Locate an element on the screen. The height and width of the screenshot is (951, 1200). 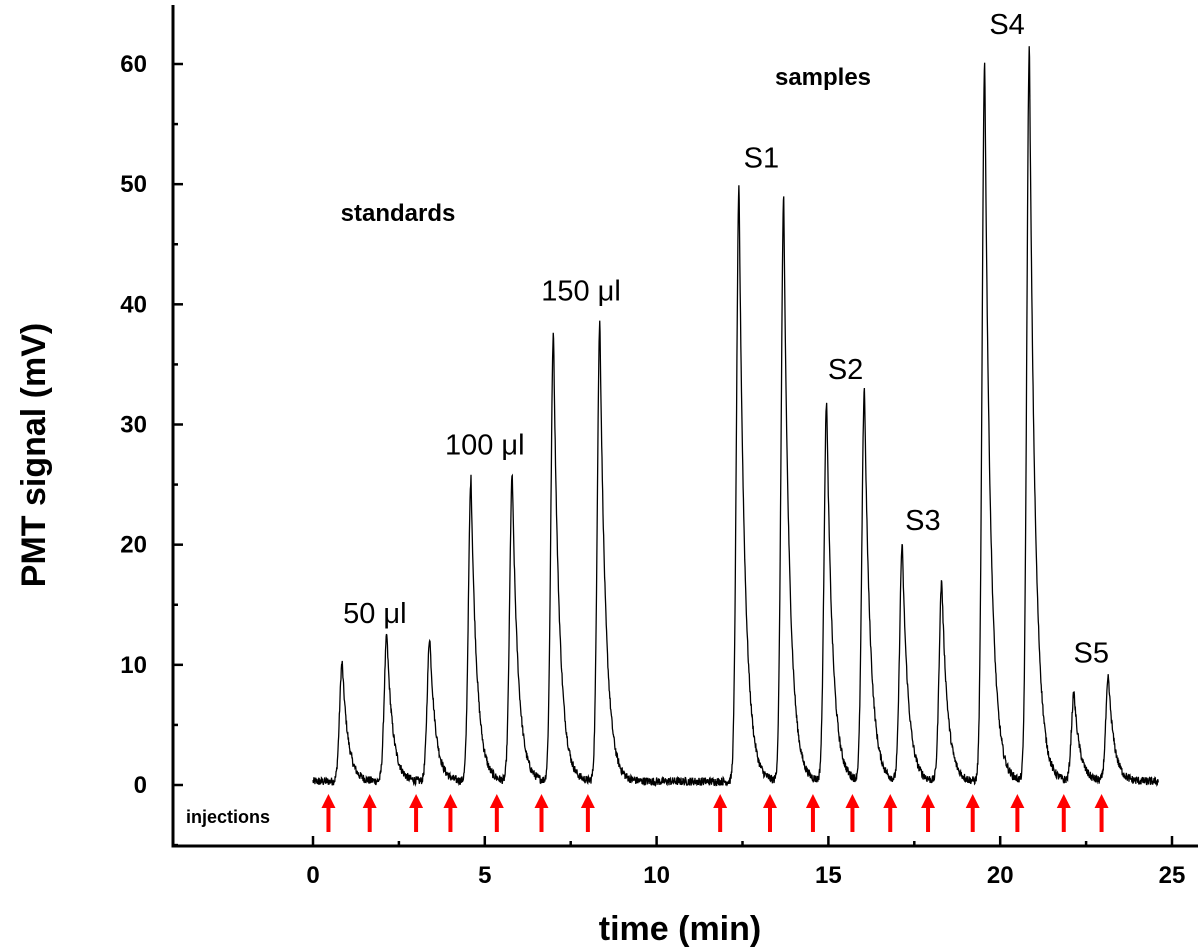
x-tick-label: 25 is located at coordinates (1172, 875).